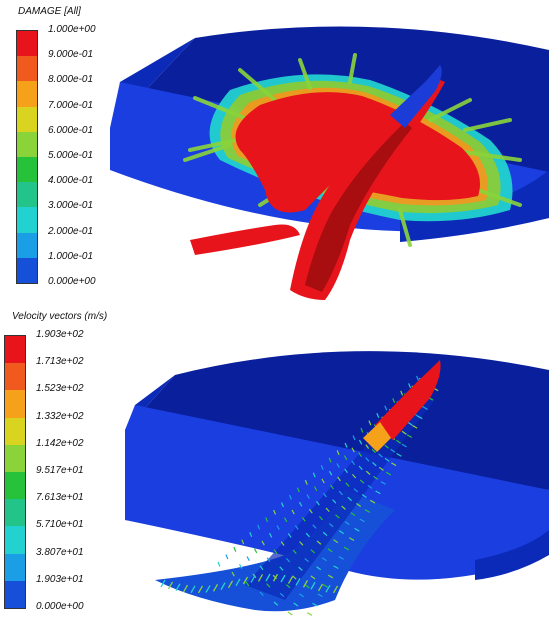  Describe the element at coordinates (408, 400) in the screenshot. I see `projectile-head` at that location.